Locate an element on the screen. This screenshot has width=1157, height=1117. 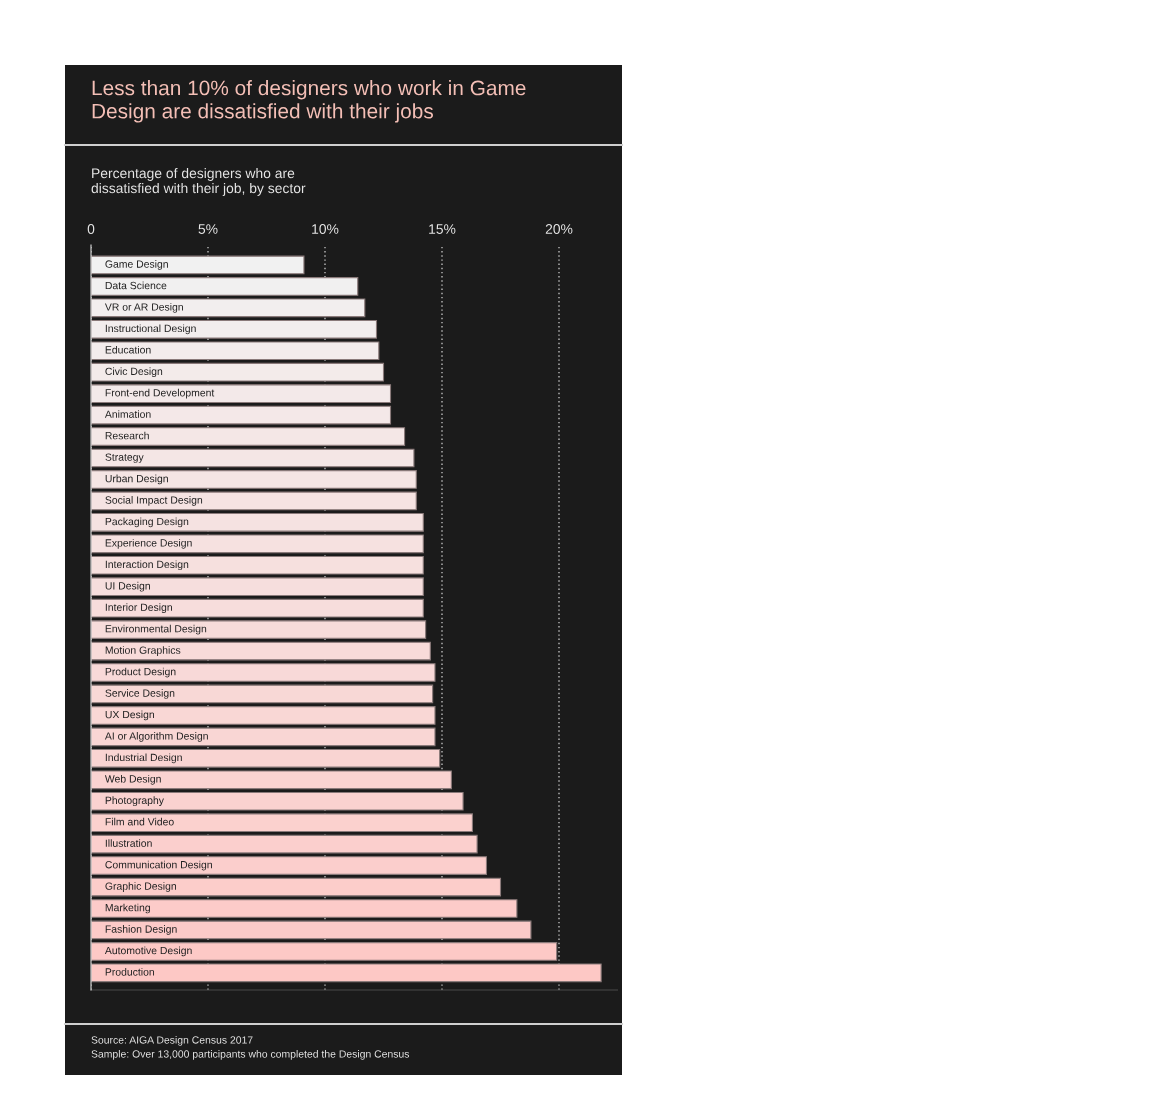
y-tick-label: Instructional Design is located at coordinates (150, 329).